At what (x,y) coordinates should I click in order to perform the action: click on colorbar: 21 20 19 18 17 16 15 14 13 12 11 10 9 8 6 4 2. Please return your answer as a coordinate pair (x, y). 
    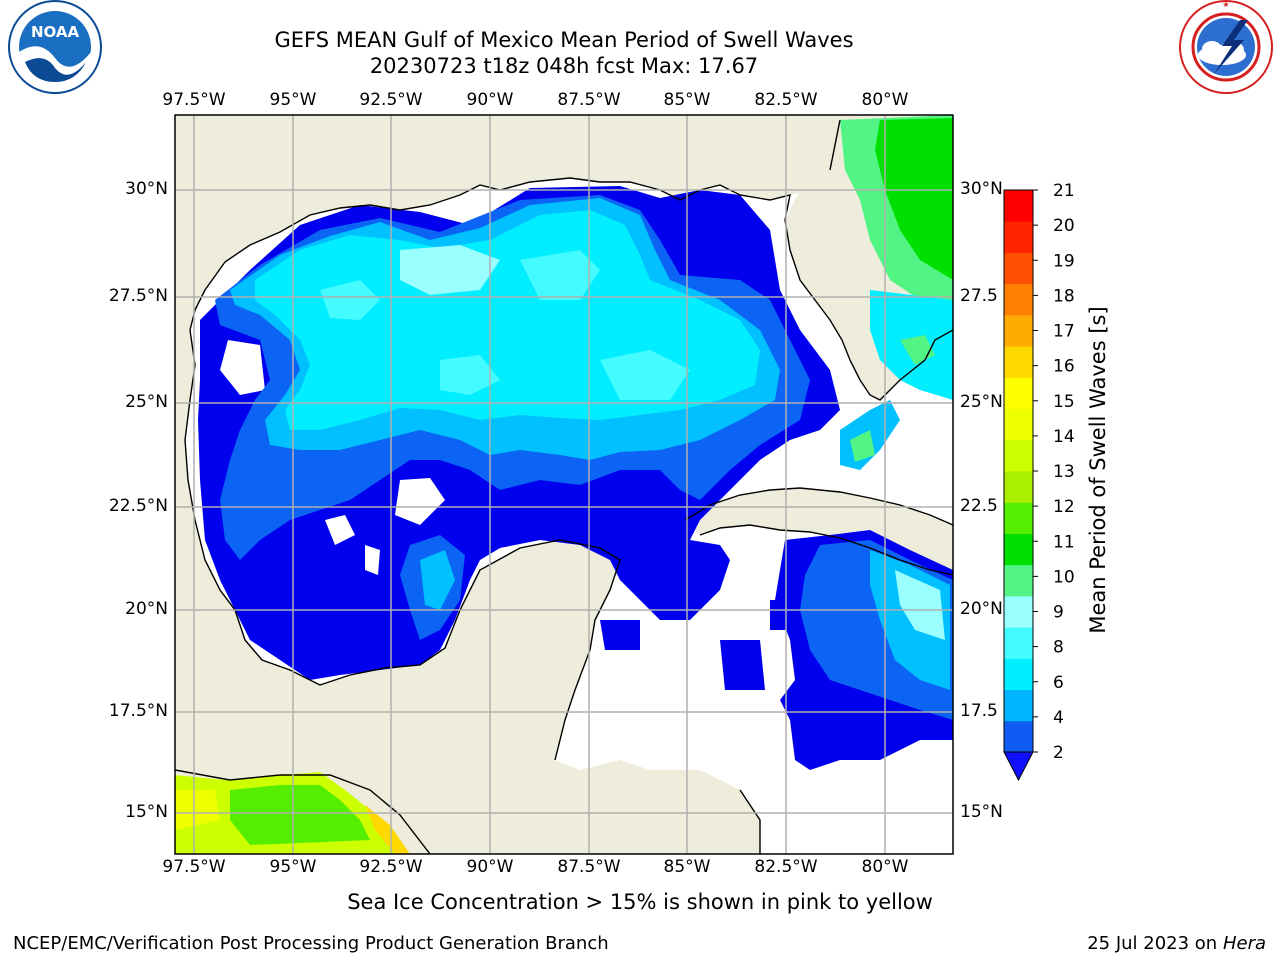
    Looking at the image, I should click on (1039, 481).